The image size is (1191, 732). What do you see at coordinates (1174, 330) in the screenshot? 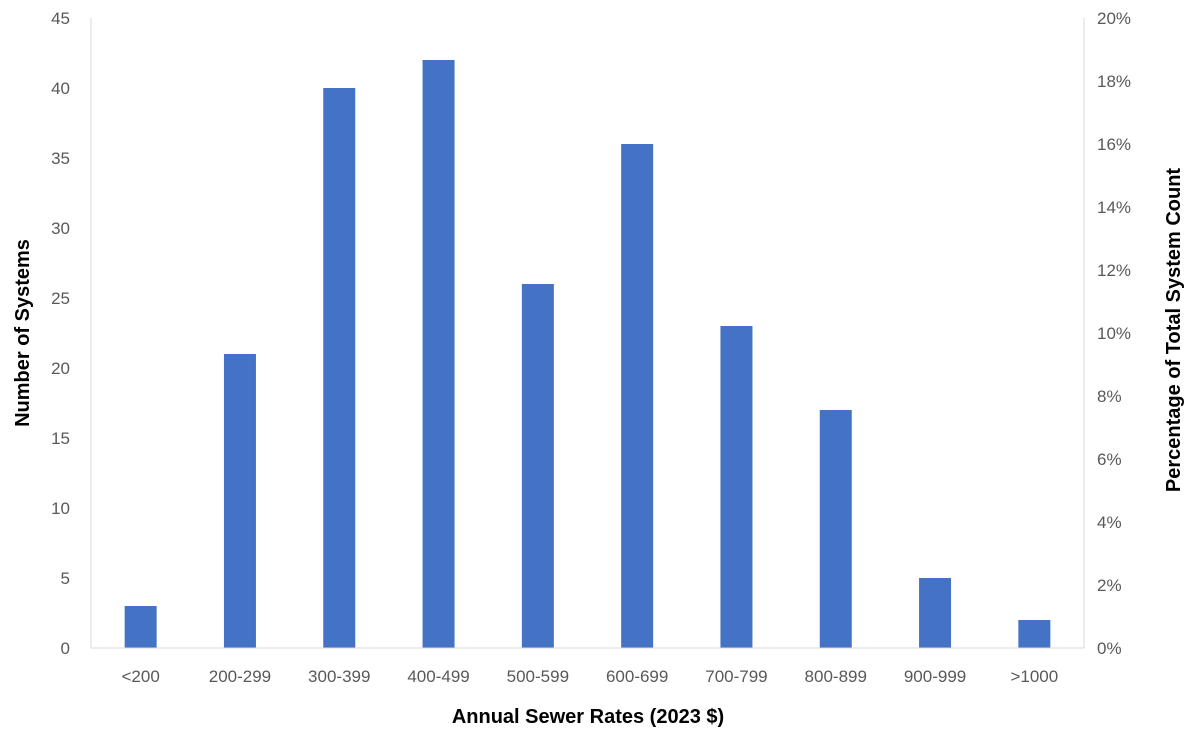
I see `y2-axis-title: Percentage of Total System Count` at bounding box center [1174, 330].